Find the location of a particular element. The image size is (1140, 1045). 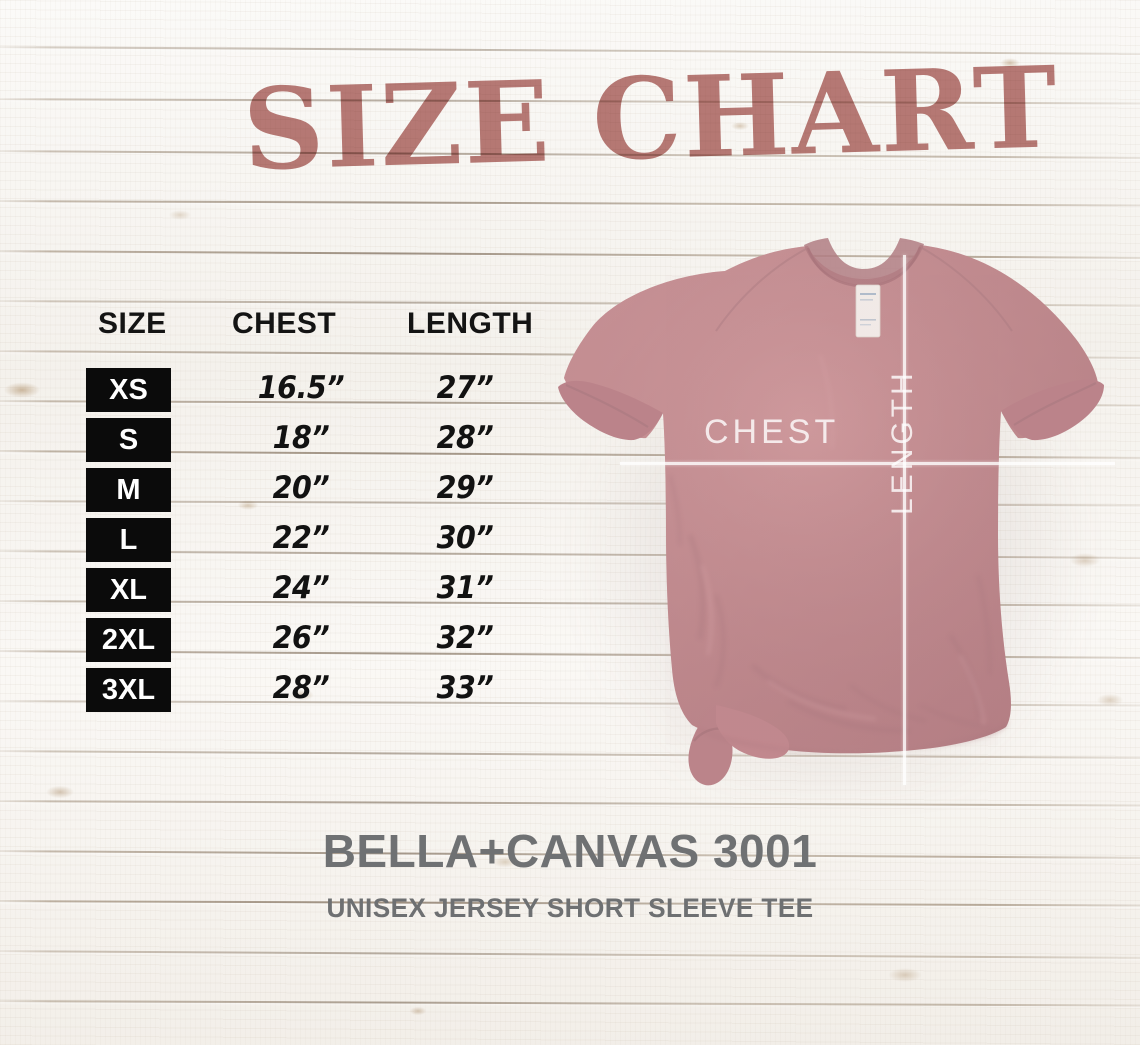

size-label: M is located at coordinates (128, 489).